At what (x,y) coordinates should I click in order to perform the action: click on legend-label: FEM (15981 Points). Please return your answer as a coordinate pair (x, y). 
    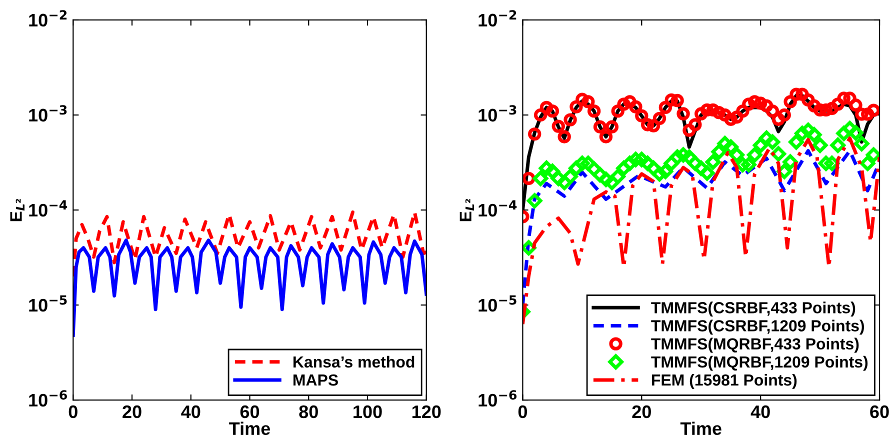
    Looking at the image, I should click on (724, 381).